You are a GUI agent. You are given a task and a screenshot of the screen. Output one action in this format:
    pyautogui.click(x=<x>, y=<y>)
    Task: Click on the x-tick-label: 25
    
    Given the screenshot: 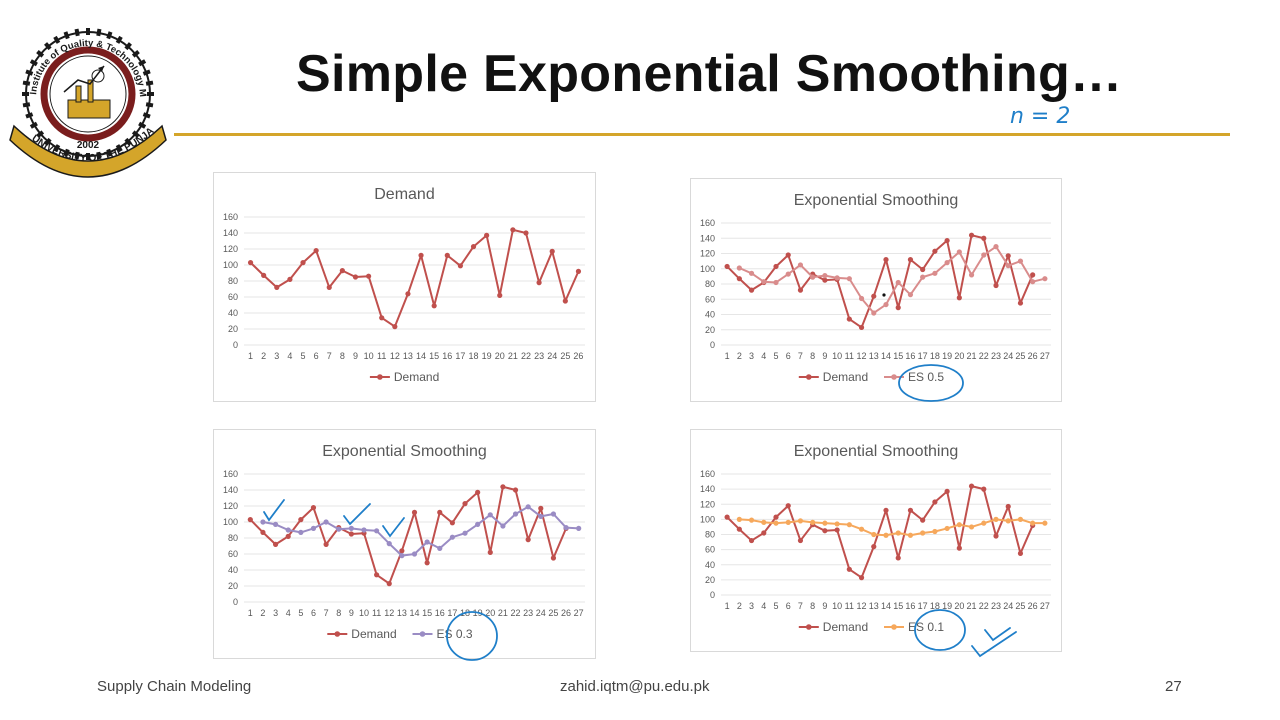 What is the action you would take?
    pyautogui.click(x=1020, y=606)
    